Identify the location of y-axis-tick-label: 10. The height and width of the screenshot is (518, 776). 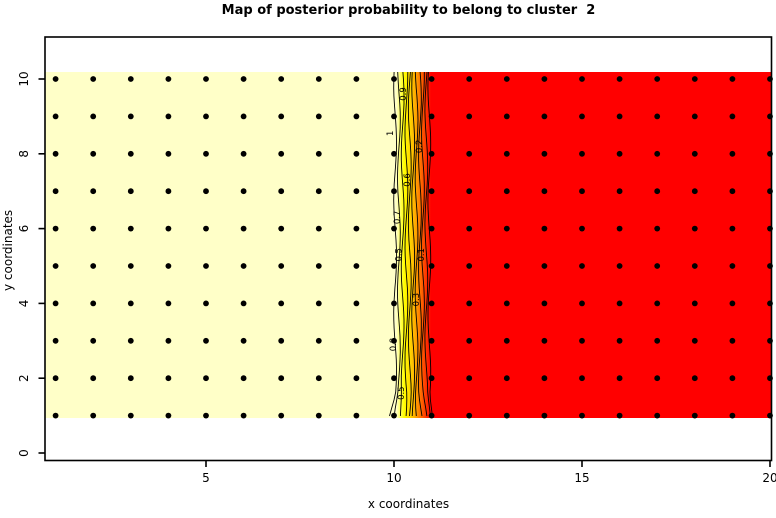
(24, 78).